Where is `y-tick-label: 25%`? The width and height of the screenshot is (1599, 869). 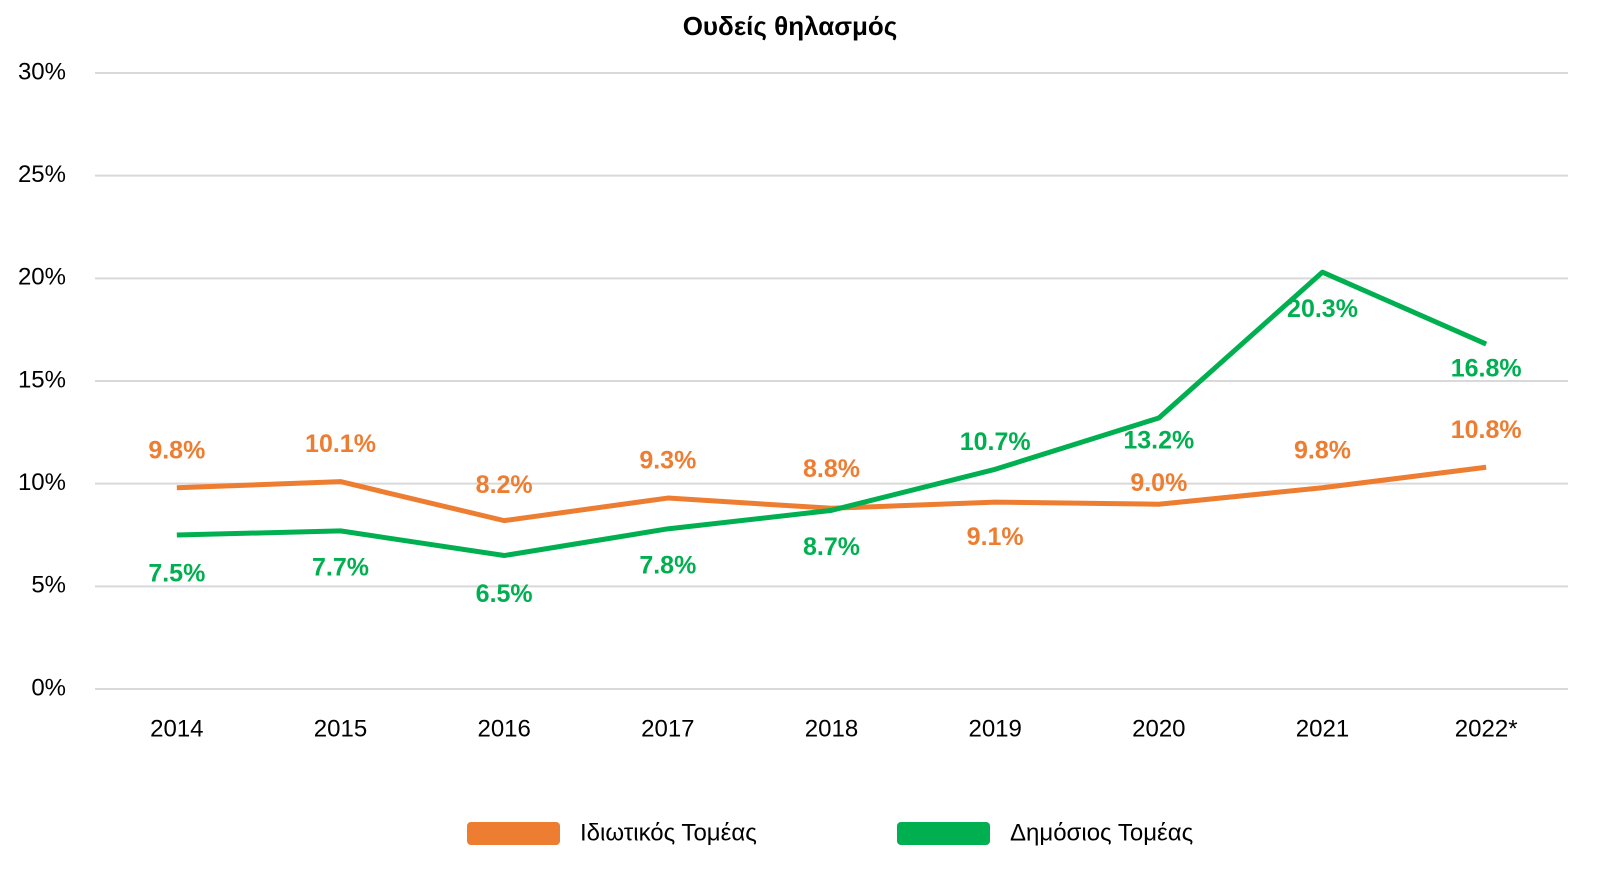 y-tick-label: 25% is located at coordinates (42, 174).